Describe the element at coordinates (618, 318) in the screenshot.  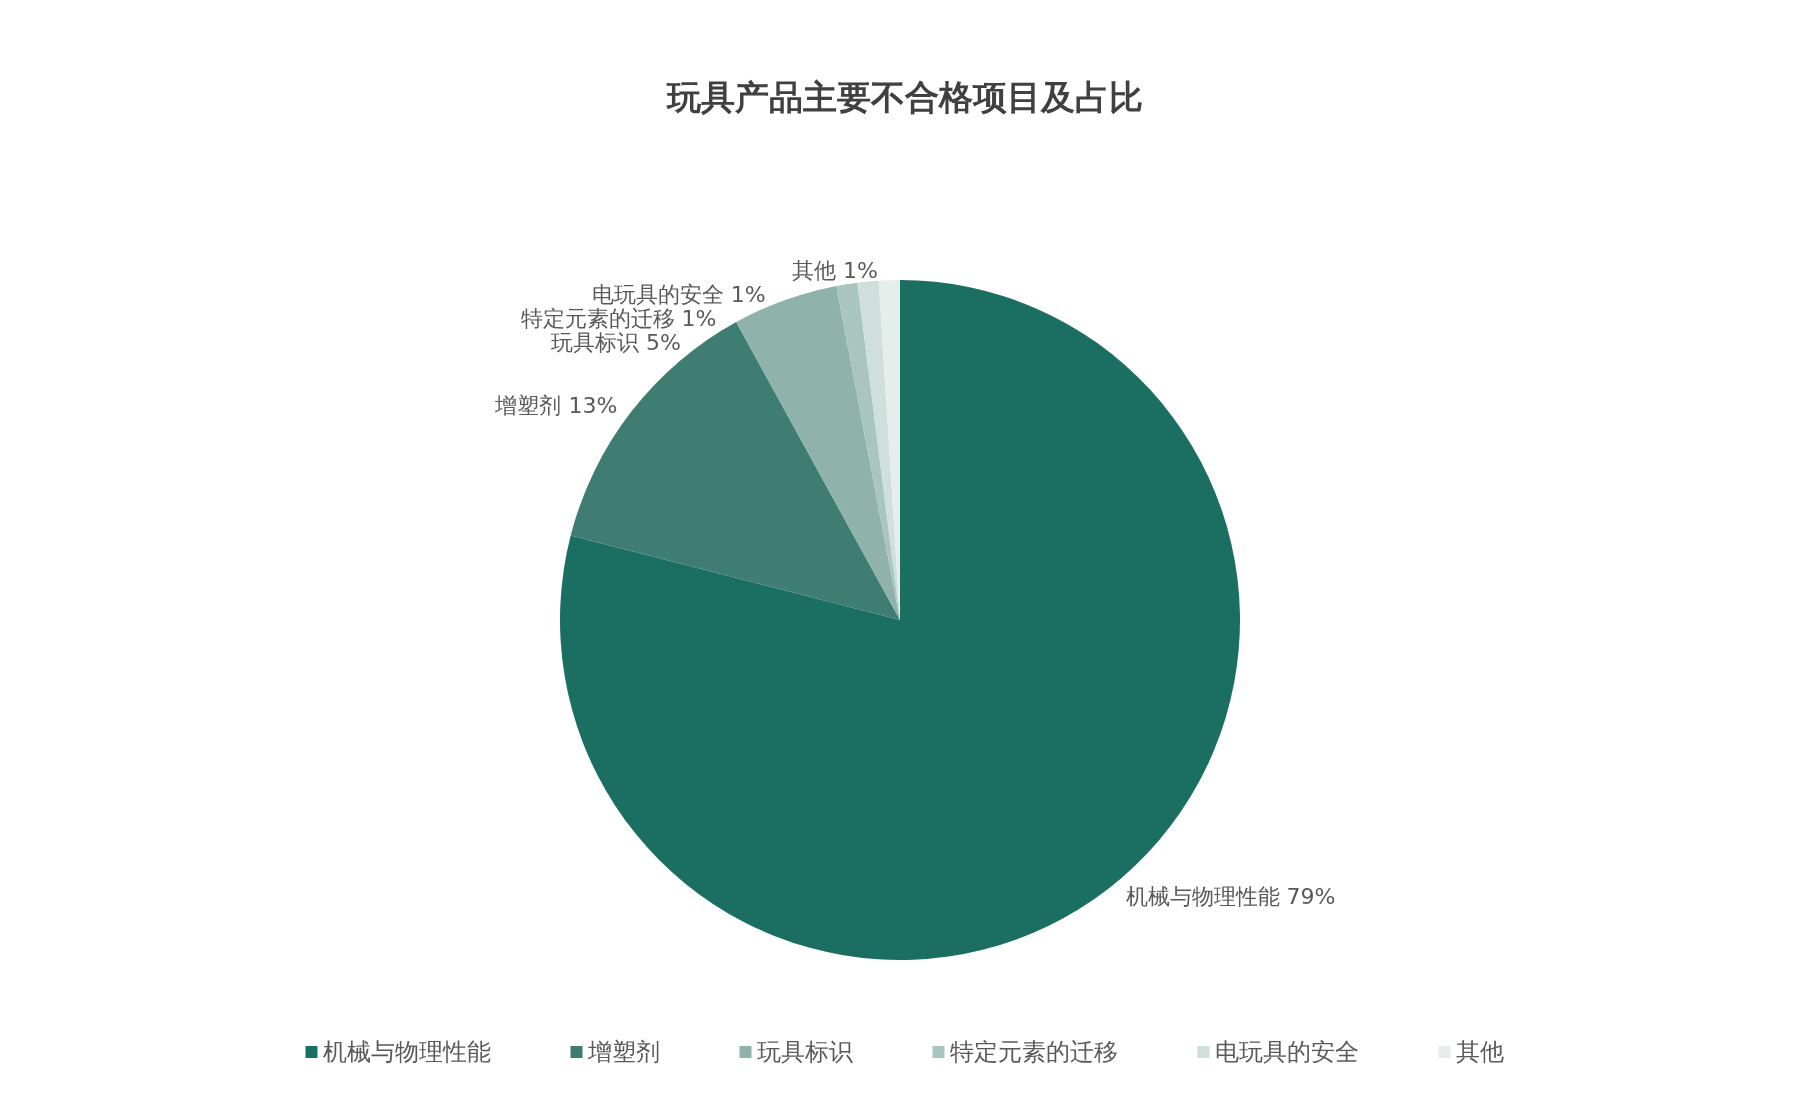
I see `category-label: 特定元素的迁移 1%` at that location.